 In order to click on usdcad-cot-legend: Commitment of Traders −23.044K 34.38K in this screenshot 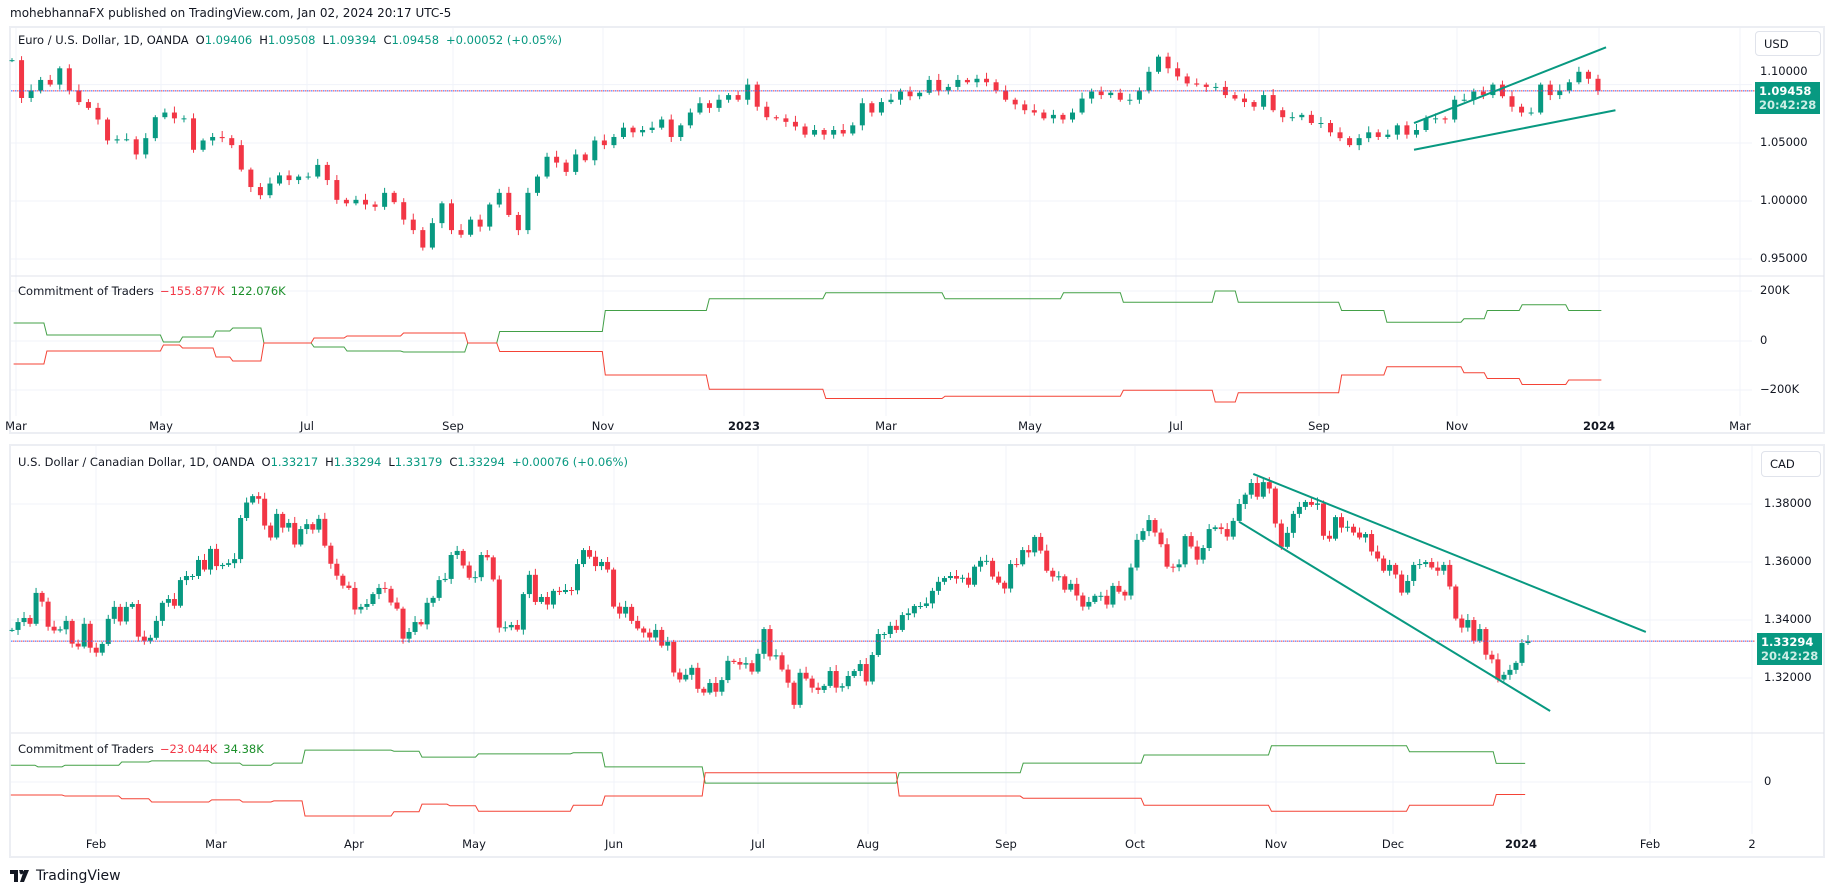, I will do `click(141, 749)`.